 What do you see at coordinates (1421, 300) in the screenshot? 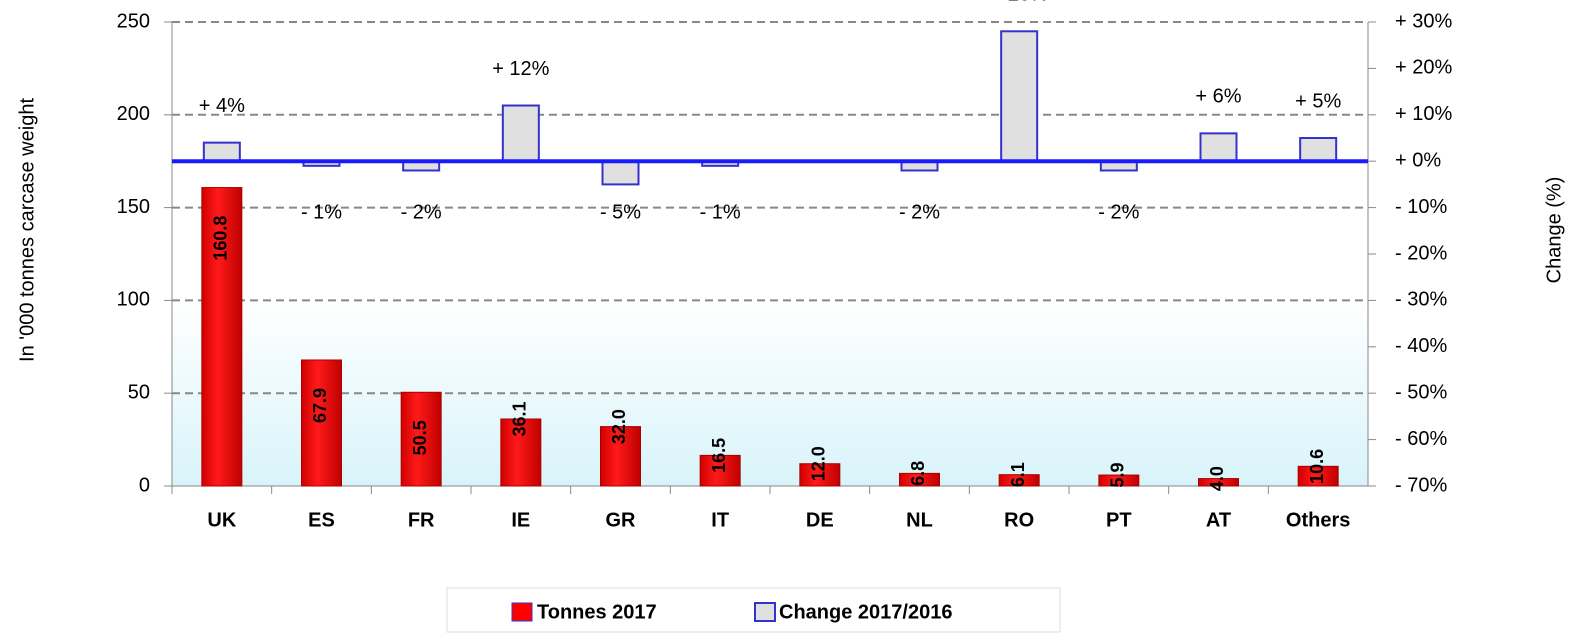
I see `y2-tick-label: - 30%` at bounding box center [1421, 300].